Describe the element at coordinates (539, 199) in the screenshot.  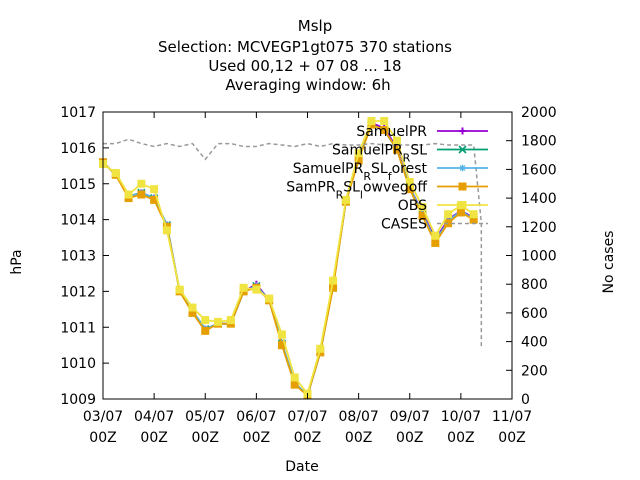
I see `y2-tick-label: 1400` at that location.